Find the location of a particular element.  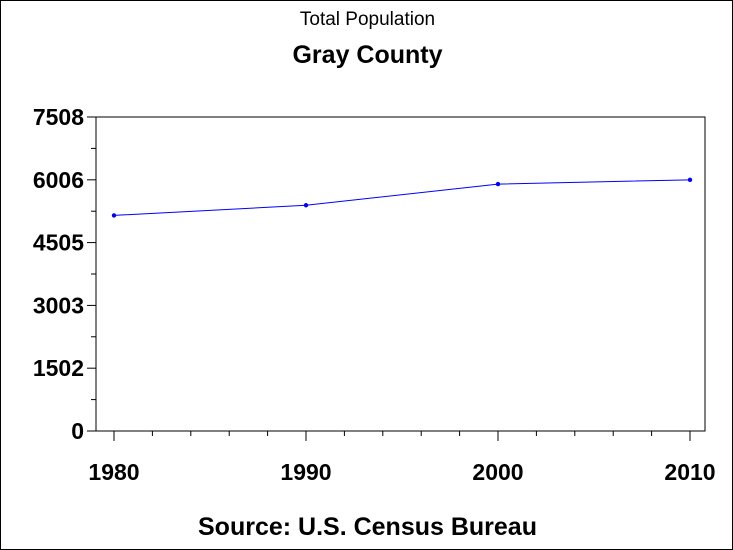

y-tick-label: 7508 is located at coordinates (58, 117).